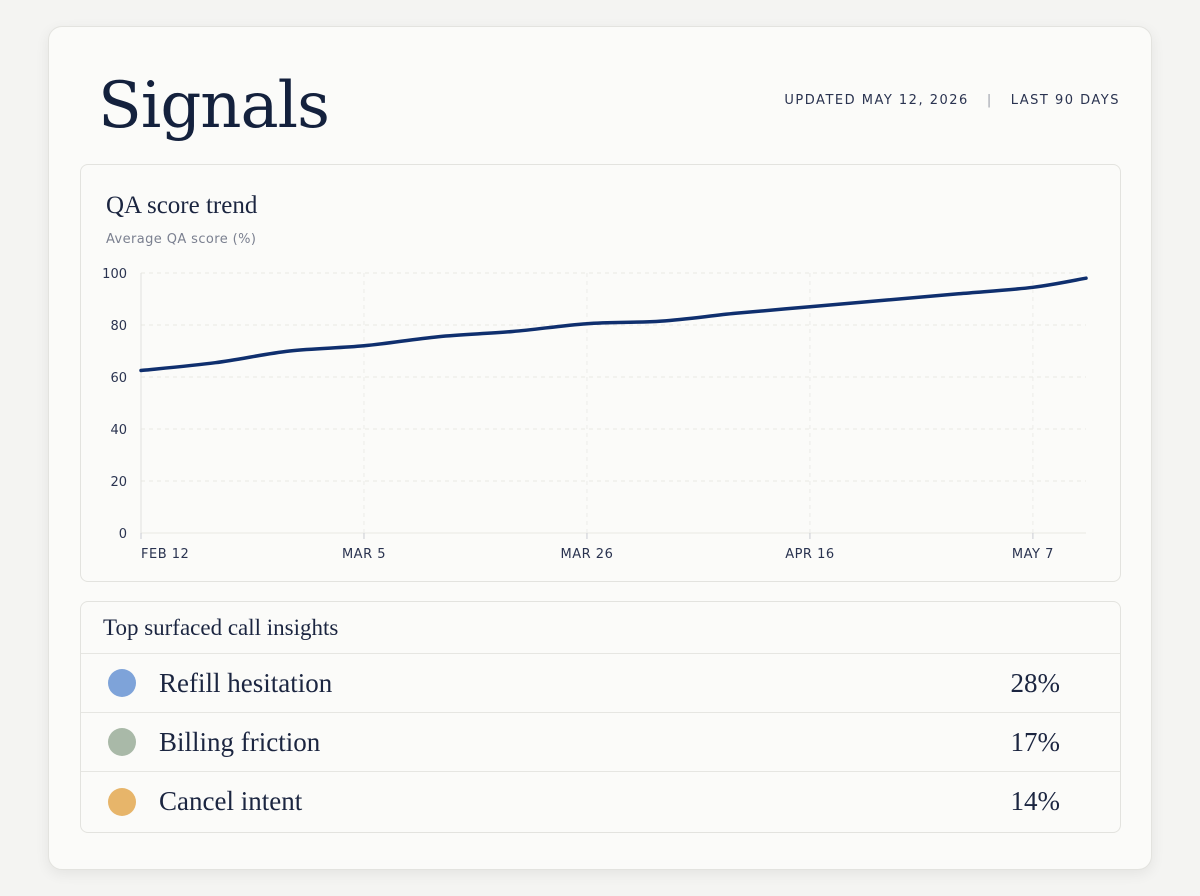 The width and height of the screenshot is (1200, 896). I want to click on updated-date: UPDATED MAY 12, 2026, so click(876, 100).